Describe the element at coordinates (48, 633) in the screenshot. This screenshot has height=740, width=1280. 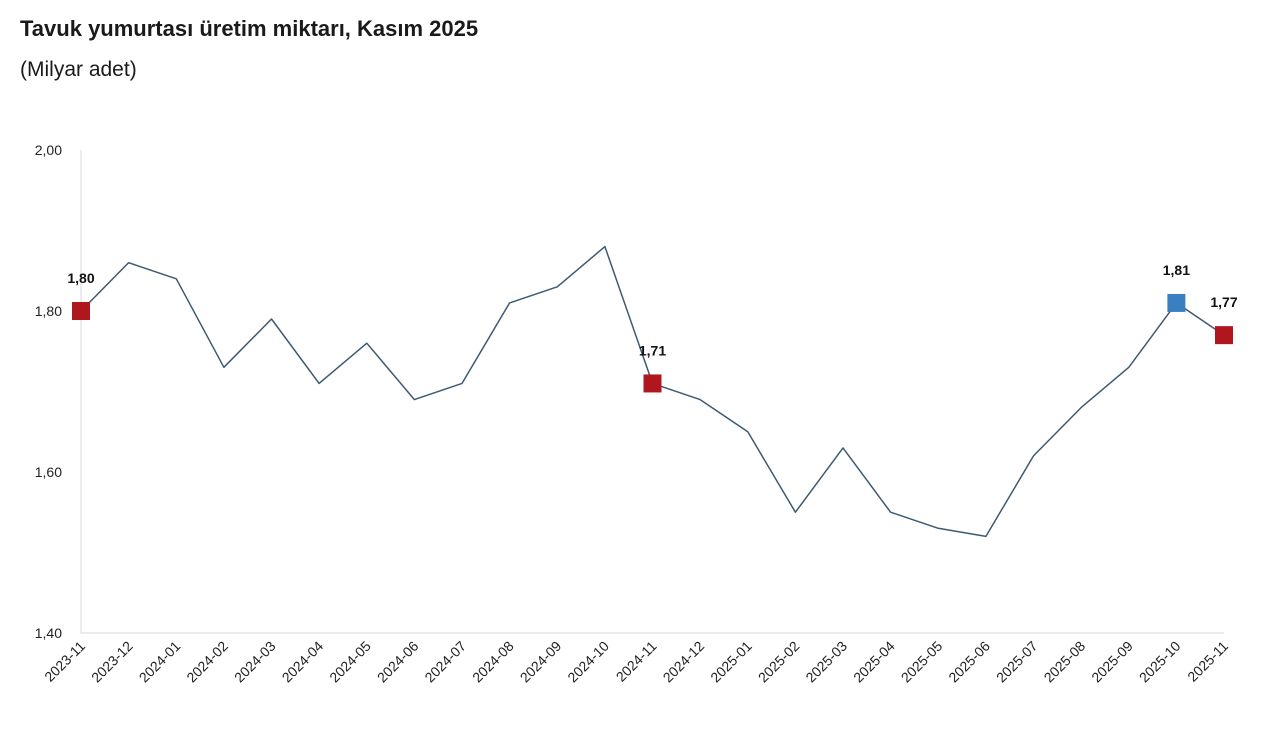
I see `y-tick-label: 1,40` at that location.